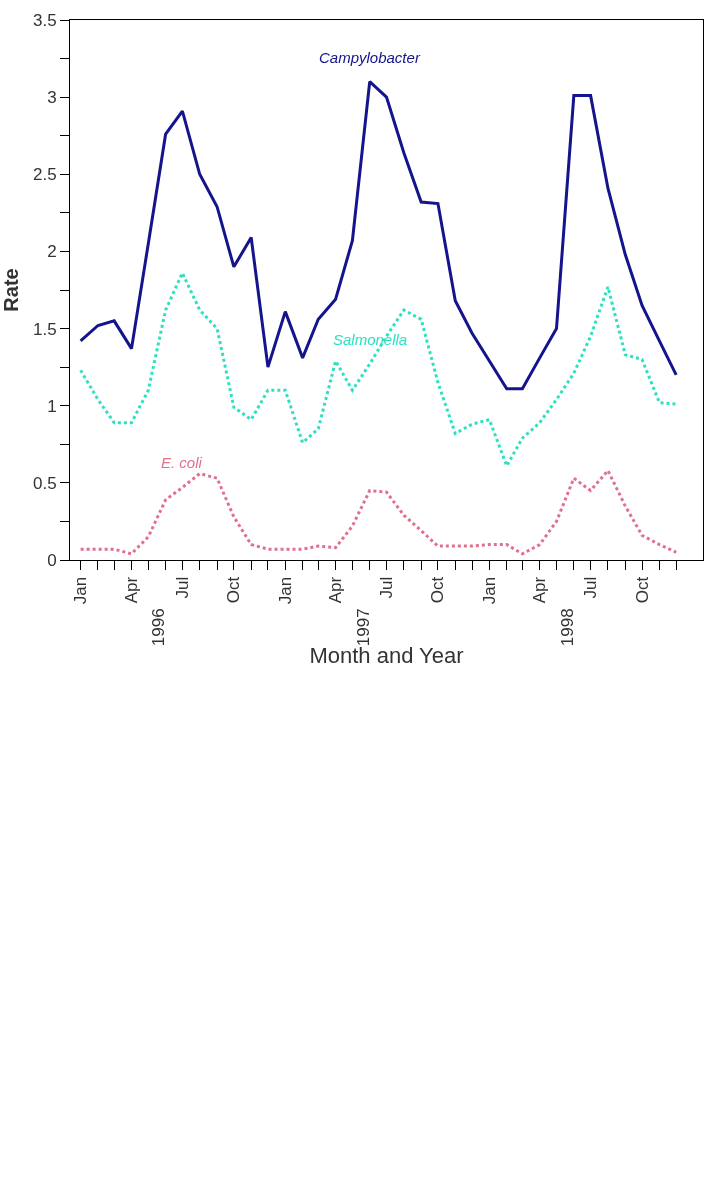  Describe the element at coordinates (52, 406) in the screenshot. I see `y-tick-label: 1` at that location.